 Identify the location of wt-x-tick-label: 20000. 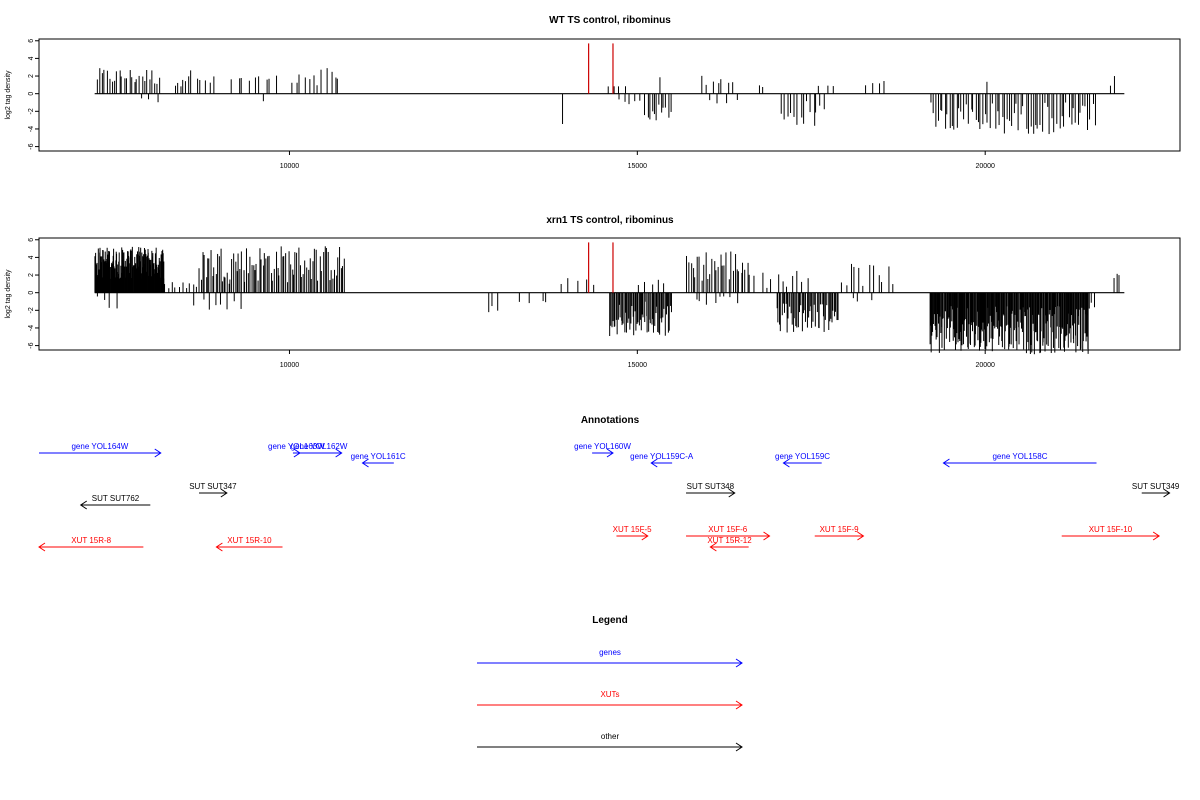
(985, 166).